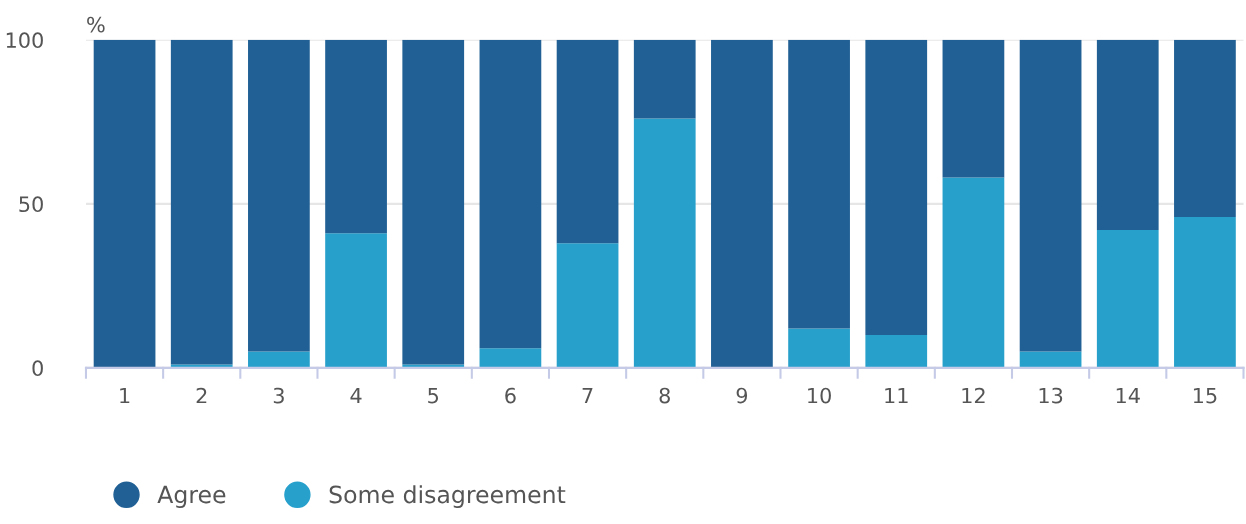 The width and height of the screenshot is (1246, 524). What do you see at coordinates (356, 395) in the screenshot?
I see `x-tick-label: 4` at bounding box center [356, 395].